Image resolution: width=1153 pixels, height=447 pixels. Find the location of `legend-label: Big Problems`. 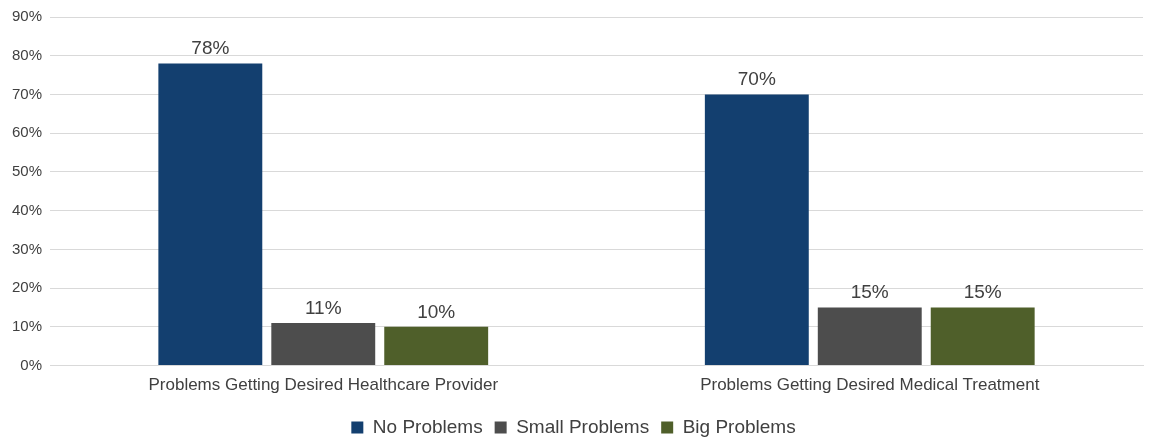

legend-label: Big Problems is located at coordinates (739, 426).